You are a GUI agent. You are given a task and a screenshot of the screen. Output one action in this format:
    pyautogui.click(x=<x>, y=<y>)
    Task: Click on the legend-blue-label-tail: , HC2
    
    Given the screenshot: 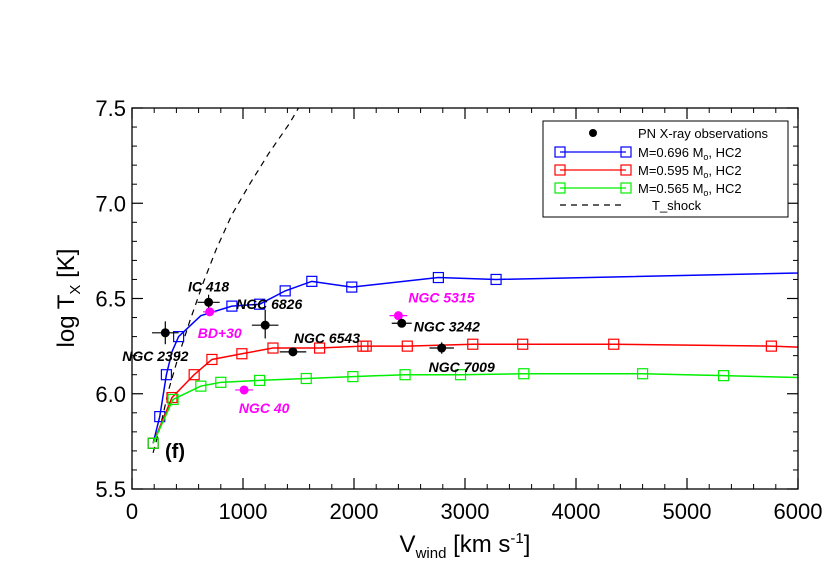 What is the action you would take?
    pyautogui.click(x=724, y=152)
    